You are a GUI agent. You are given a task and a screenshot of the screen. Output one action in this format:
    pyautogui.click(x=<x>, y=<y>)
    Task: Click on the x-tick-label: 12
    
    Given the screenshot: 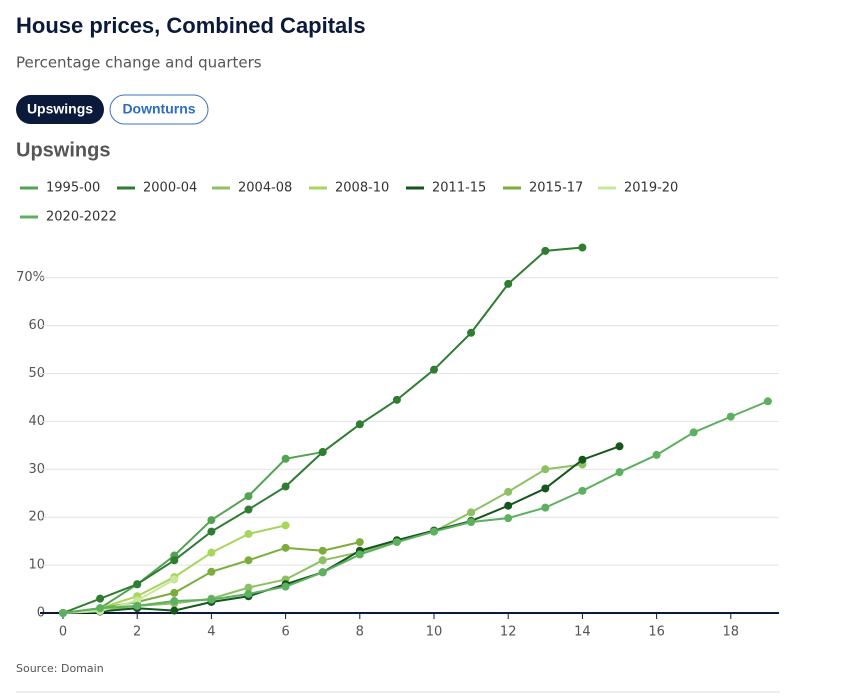 What is the action you would take?
    pyautogui.click(x=508, y=632)
    